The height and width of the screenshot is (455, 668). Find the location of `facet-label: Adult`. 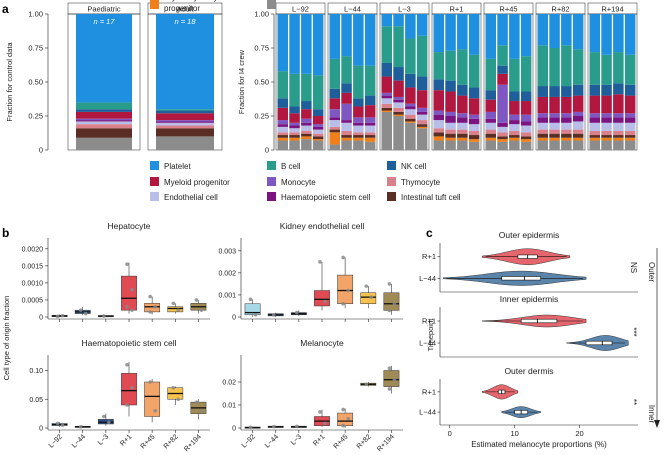

facet-label: Adult is located at coordinates (185, 9).